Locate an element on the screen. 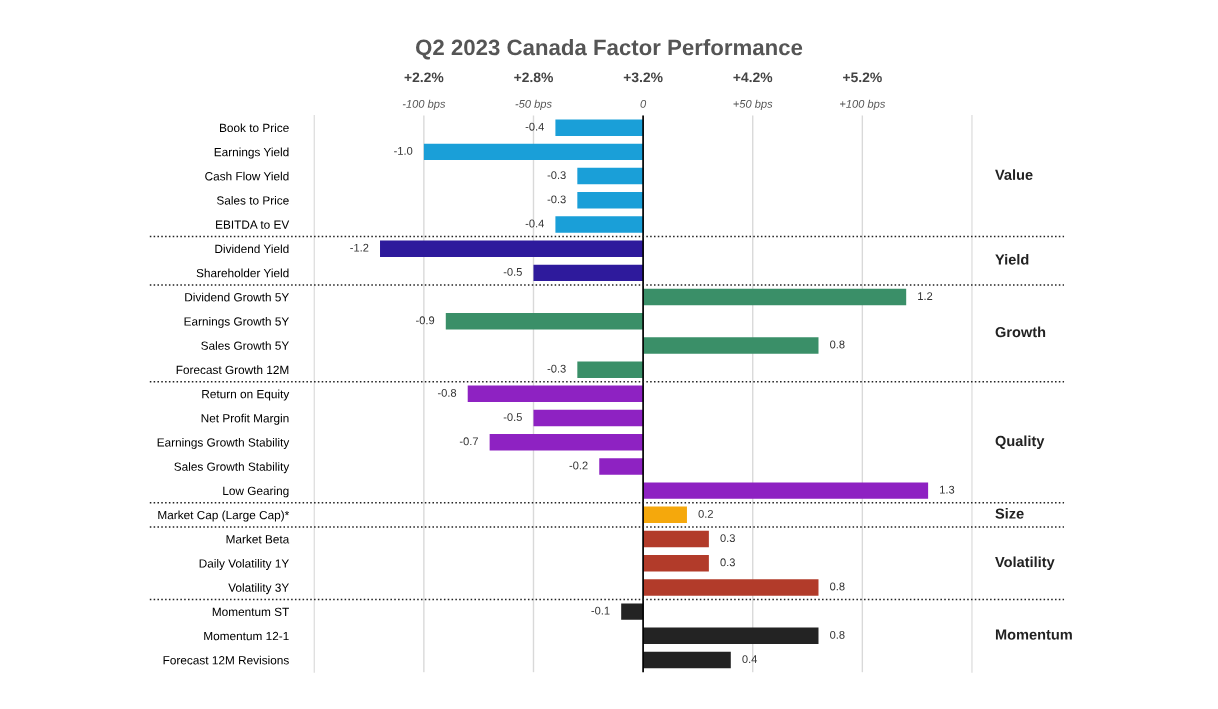 The width and height of the screenshot is (1218, 709). y-tick-label: Earnings Growth 5Y is located at coordinates (236, 322).